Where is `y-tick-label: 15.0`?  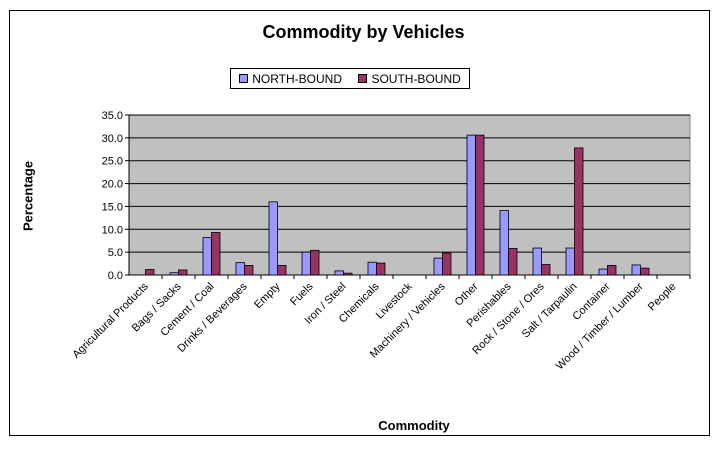 y-tick-label: 15.0 is located at coordinates (112, 207).